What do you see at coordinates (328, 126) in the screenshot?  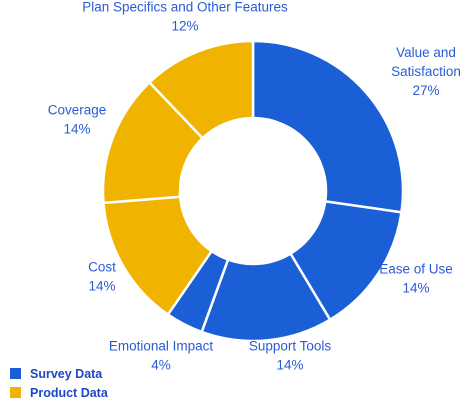 I see `slice-value-and-satisfaction` at bounding box center [328, 126].